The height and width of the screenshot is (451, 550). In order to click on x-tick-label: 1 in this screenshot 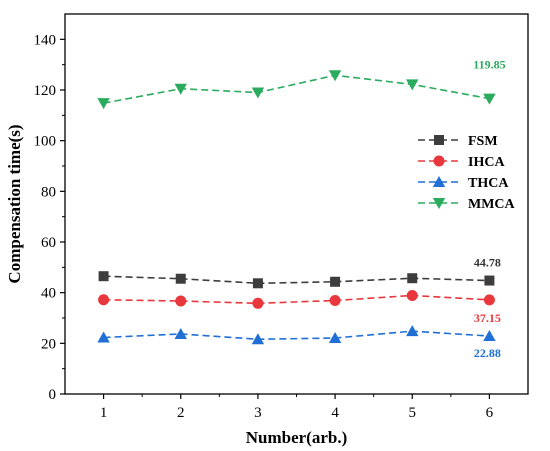, I will do `click(104, 413)`.